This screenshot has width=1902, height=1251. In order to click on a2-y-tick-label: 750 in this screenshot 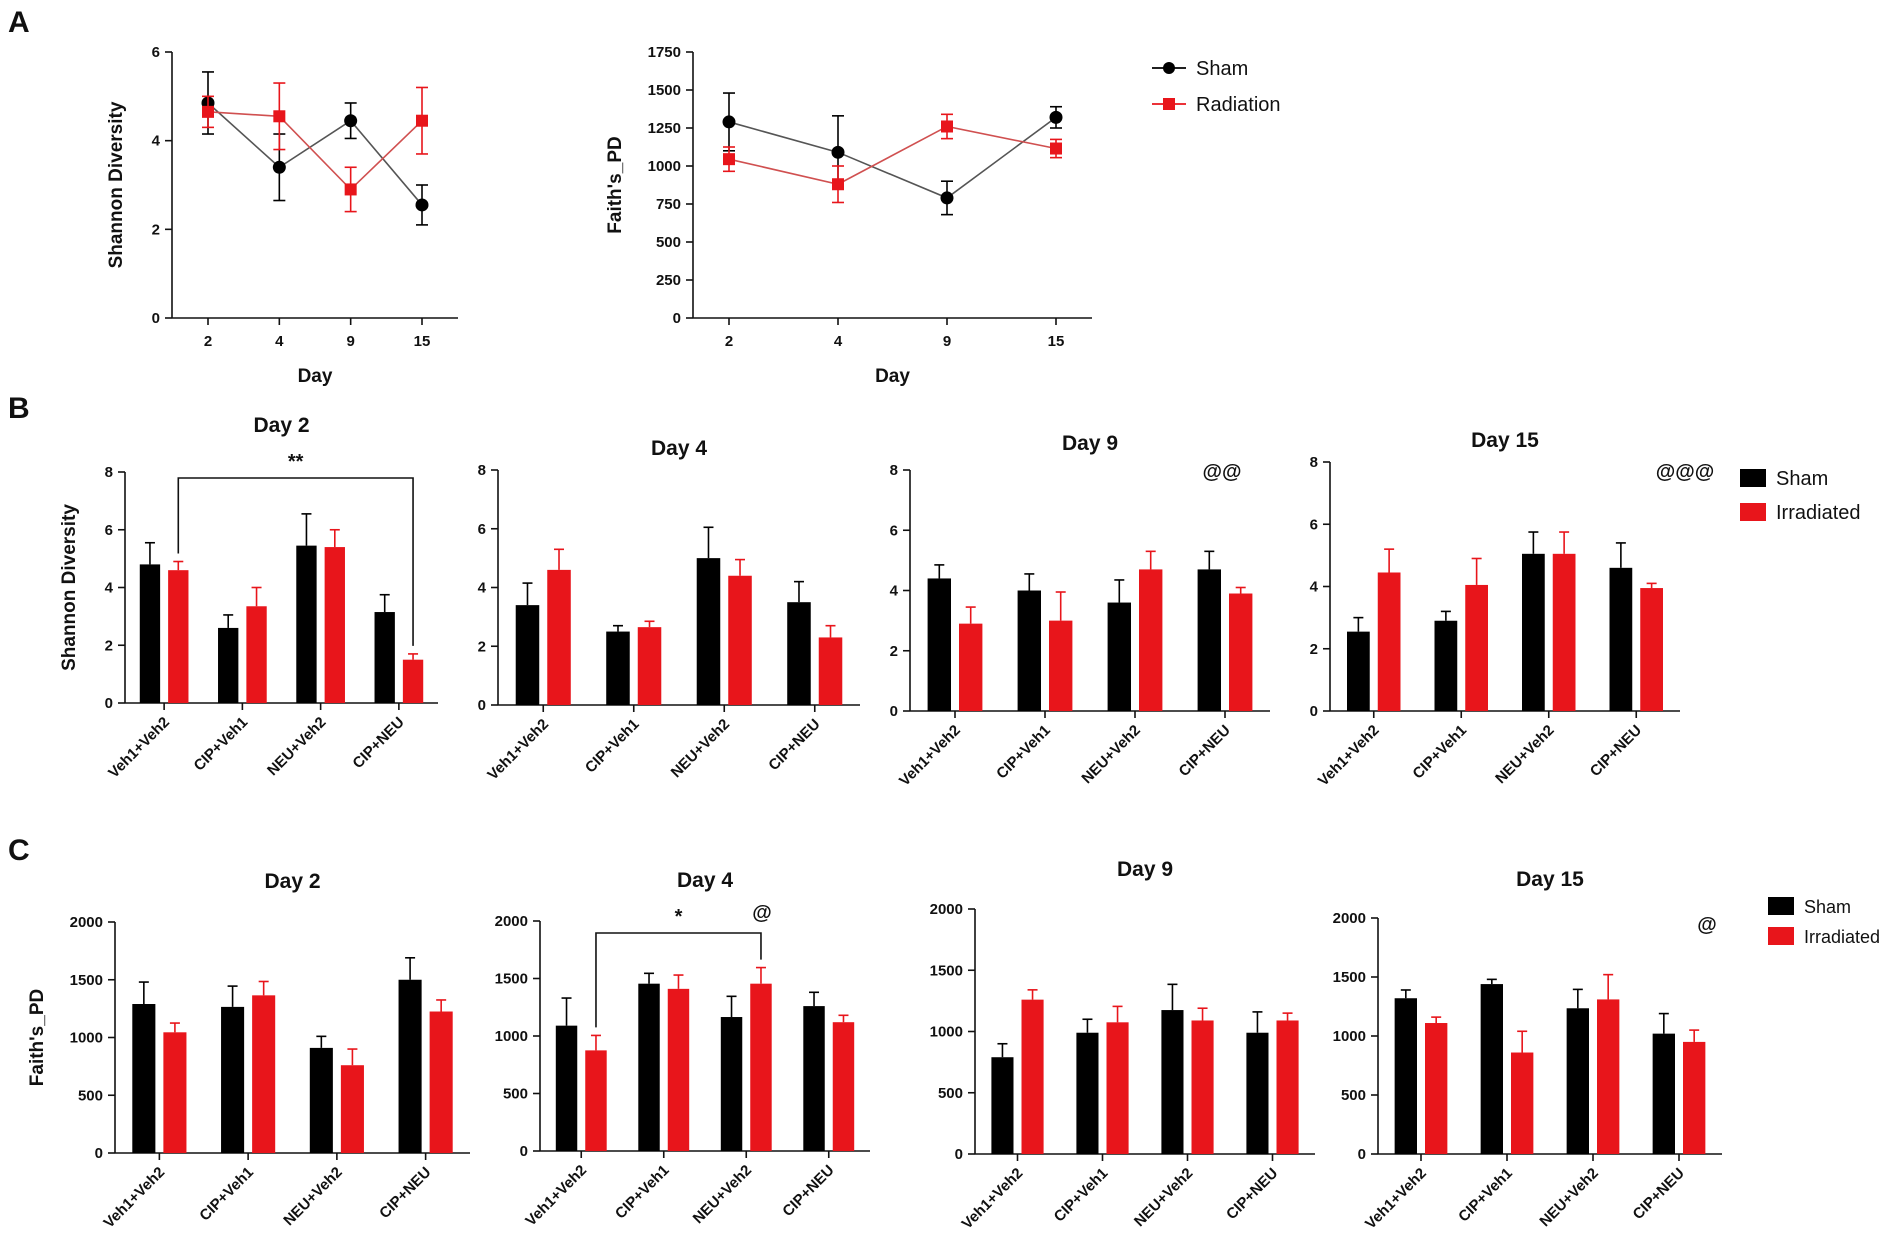, I will do `click(668, 204)`.